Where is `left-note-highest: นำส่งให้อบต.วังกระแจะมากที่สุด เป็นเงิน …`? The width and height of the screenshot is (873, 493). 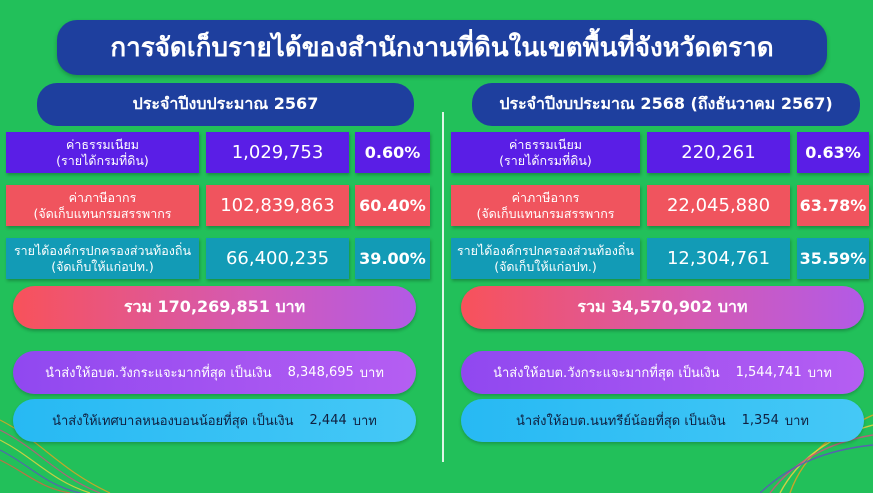 left-note-highest: นำส่งให้อบต.วังกระแจะมากที่สุด เป็นเงิน … is located at coordinates (214, 372).